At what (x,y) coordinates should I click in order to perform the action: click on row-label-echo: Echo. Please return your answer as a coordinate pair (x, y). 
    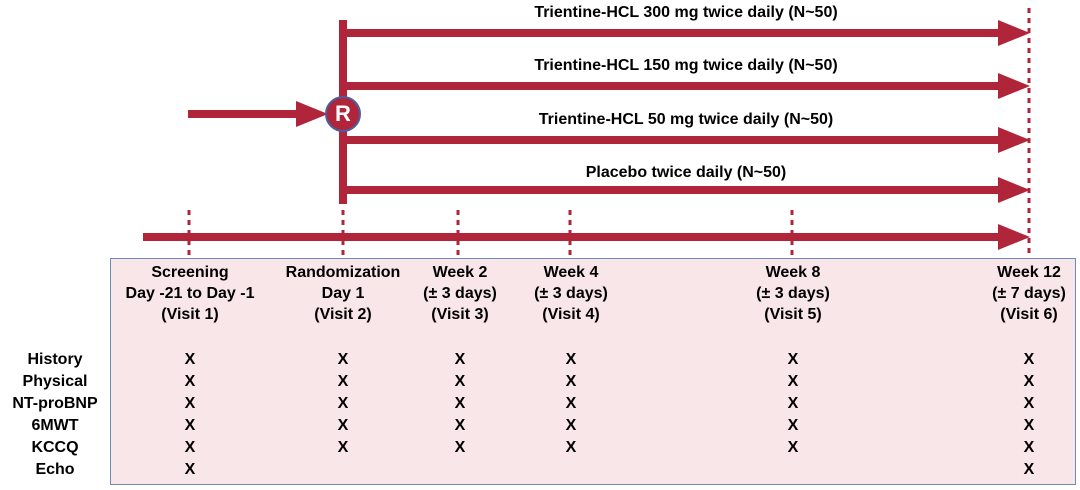
    Looking at the image, I should click on (55, 469).